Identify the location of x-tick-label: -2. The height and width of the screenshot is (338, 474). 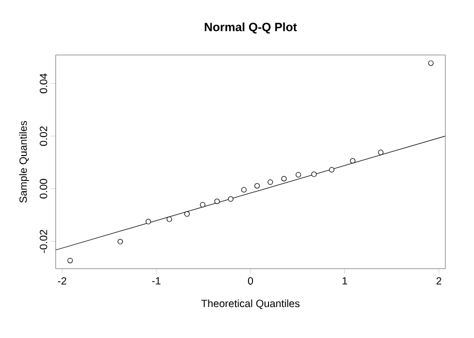
(62, 281).